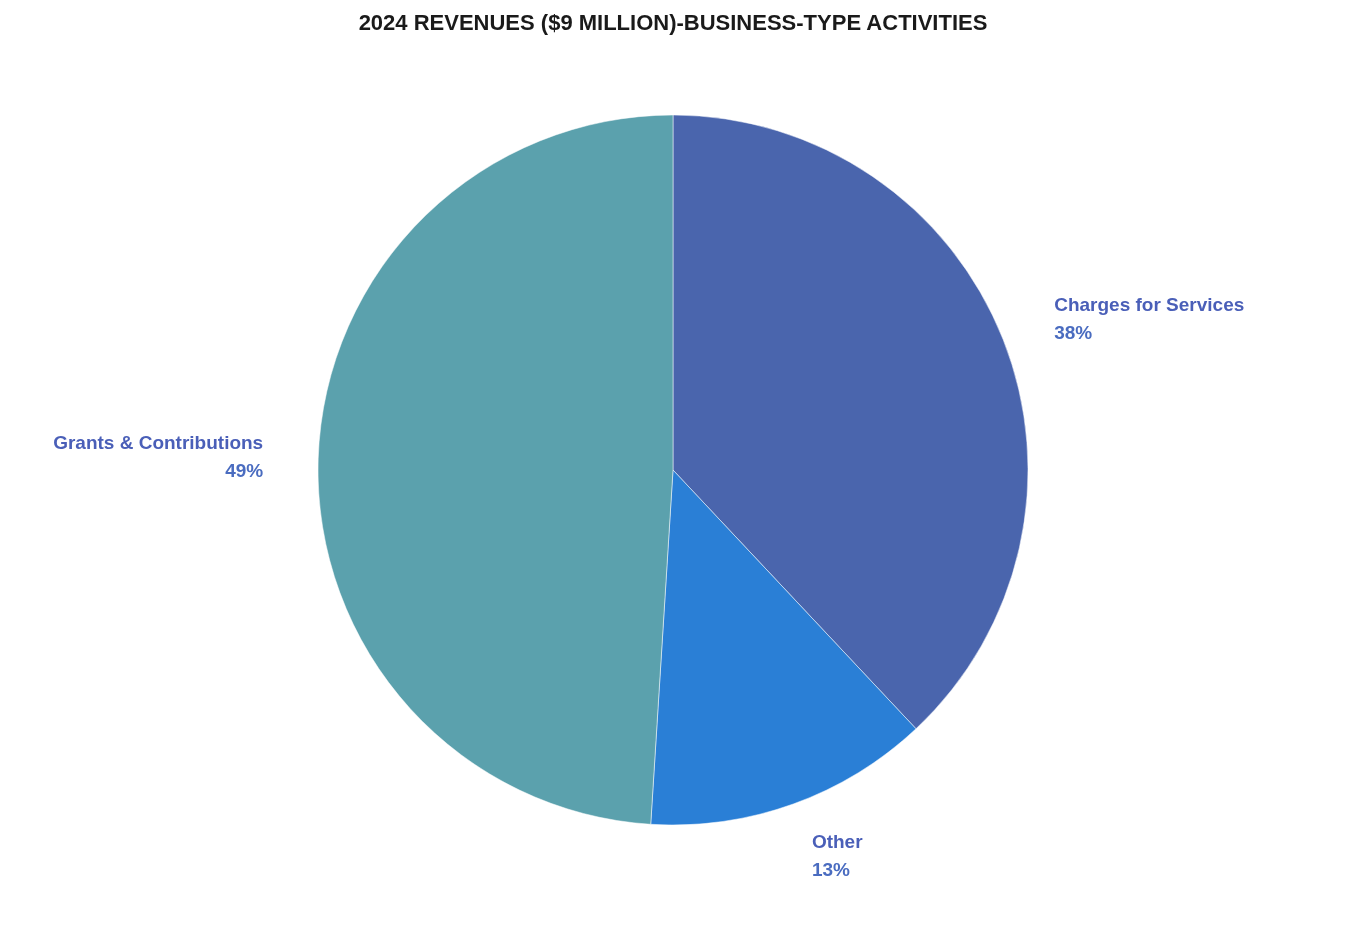 The height and width of the screenshot is (930, 1353). What do you see at coordinates (673, 22) in the screenshot?
I see `chart-title: 2024 REVENUES ($9 MILLION)-BUSINESS-TYPE ACTIVITIES` at bounding box center [673, 22].